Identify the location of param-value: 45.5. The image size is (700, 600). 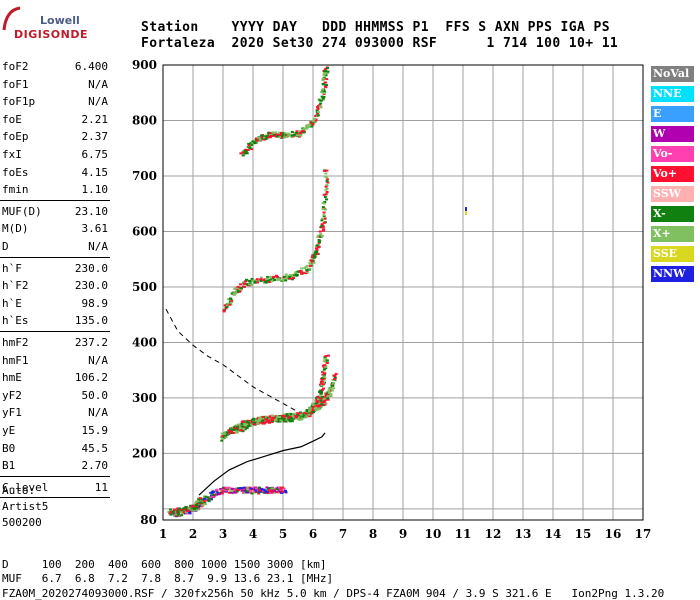
(95, 448).